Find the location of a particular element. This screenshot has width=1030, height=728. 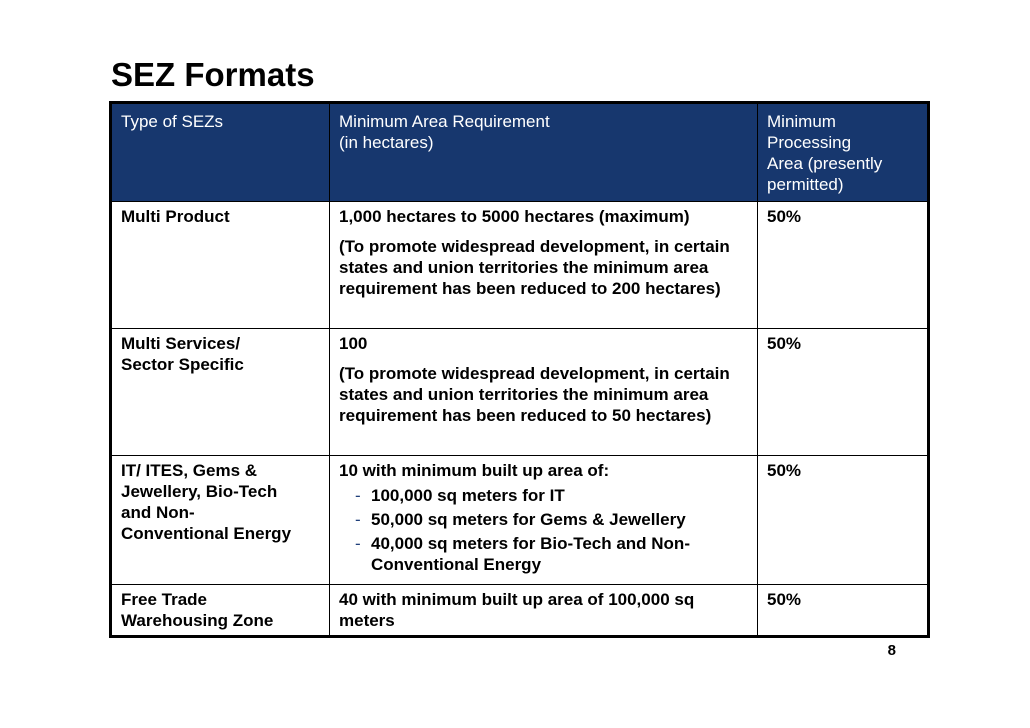

sez-type-text: and Non- is located at coordinates (158, 512).